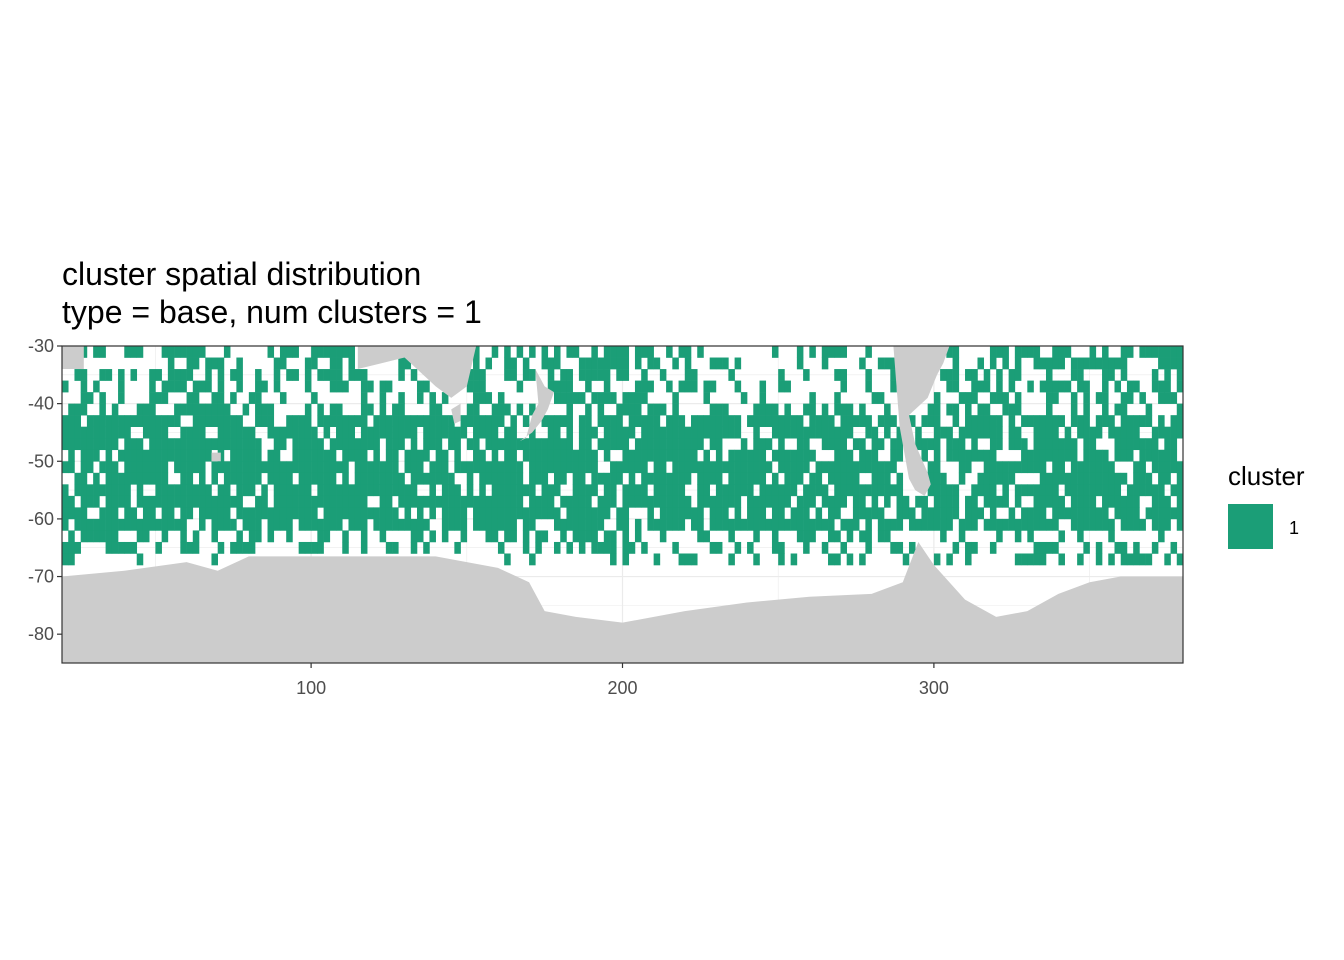 The width and height of the screenshot is (1344, 960). I want to click on x-tick-label: 100, so click(311, 688).